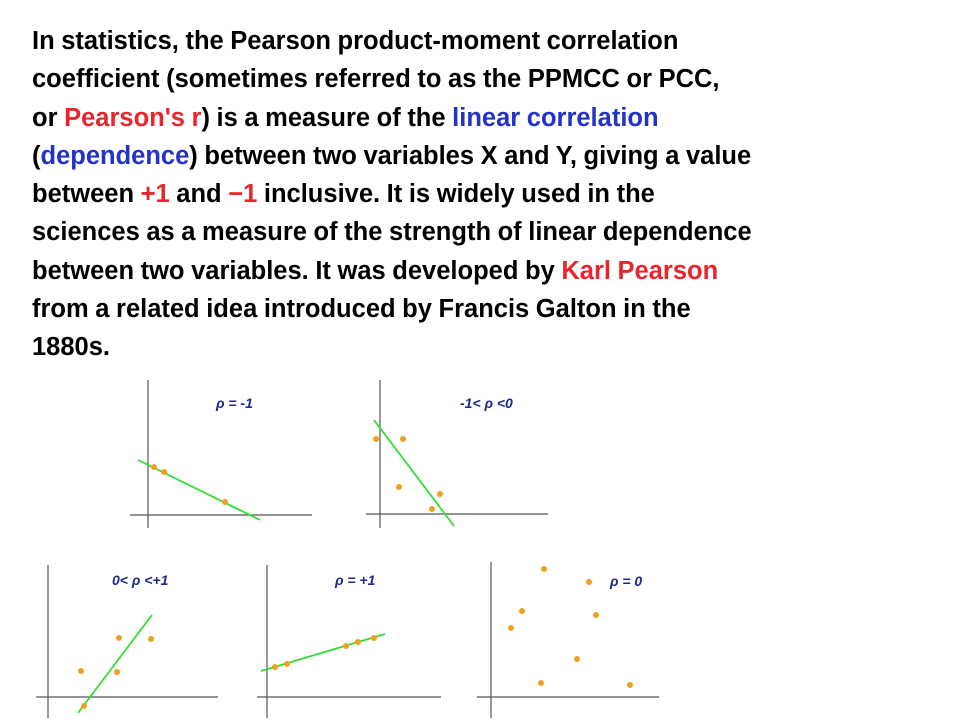 This screenshot has height=720, width=960. I want to click on pearsons-r-link: Pearson's r, so click(133, 117).